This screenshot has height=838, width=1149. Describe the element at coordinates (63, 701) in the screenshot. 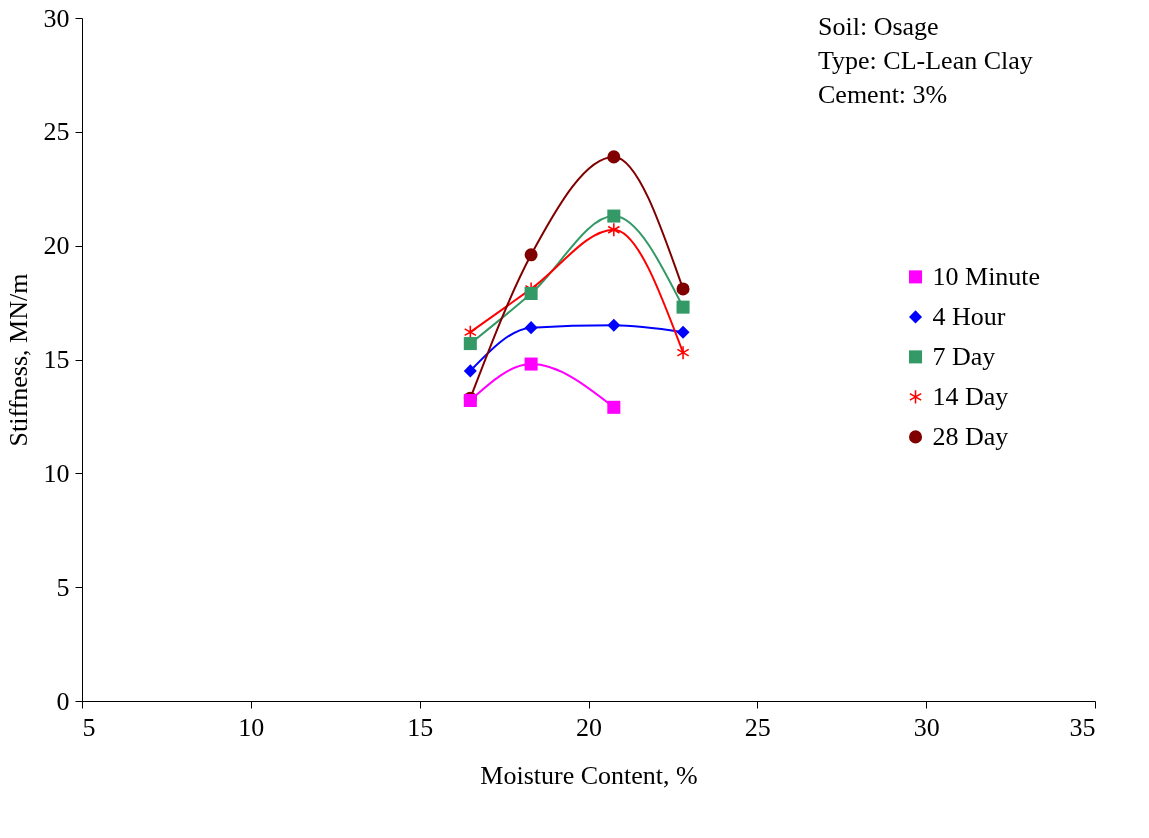

I see `y-tick-label: 0` at that location.